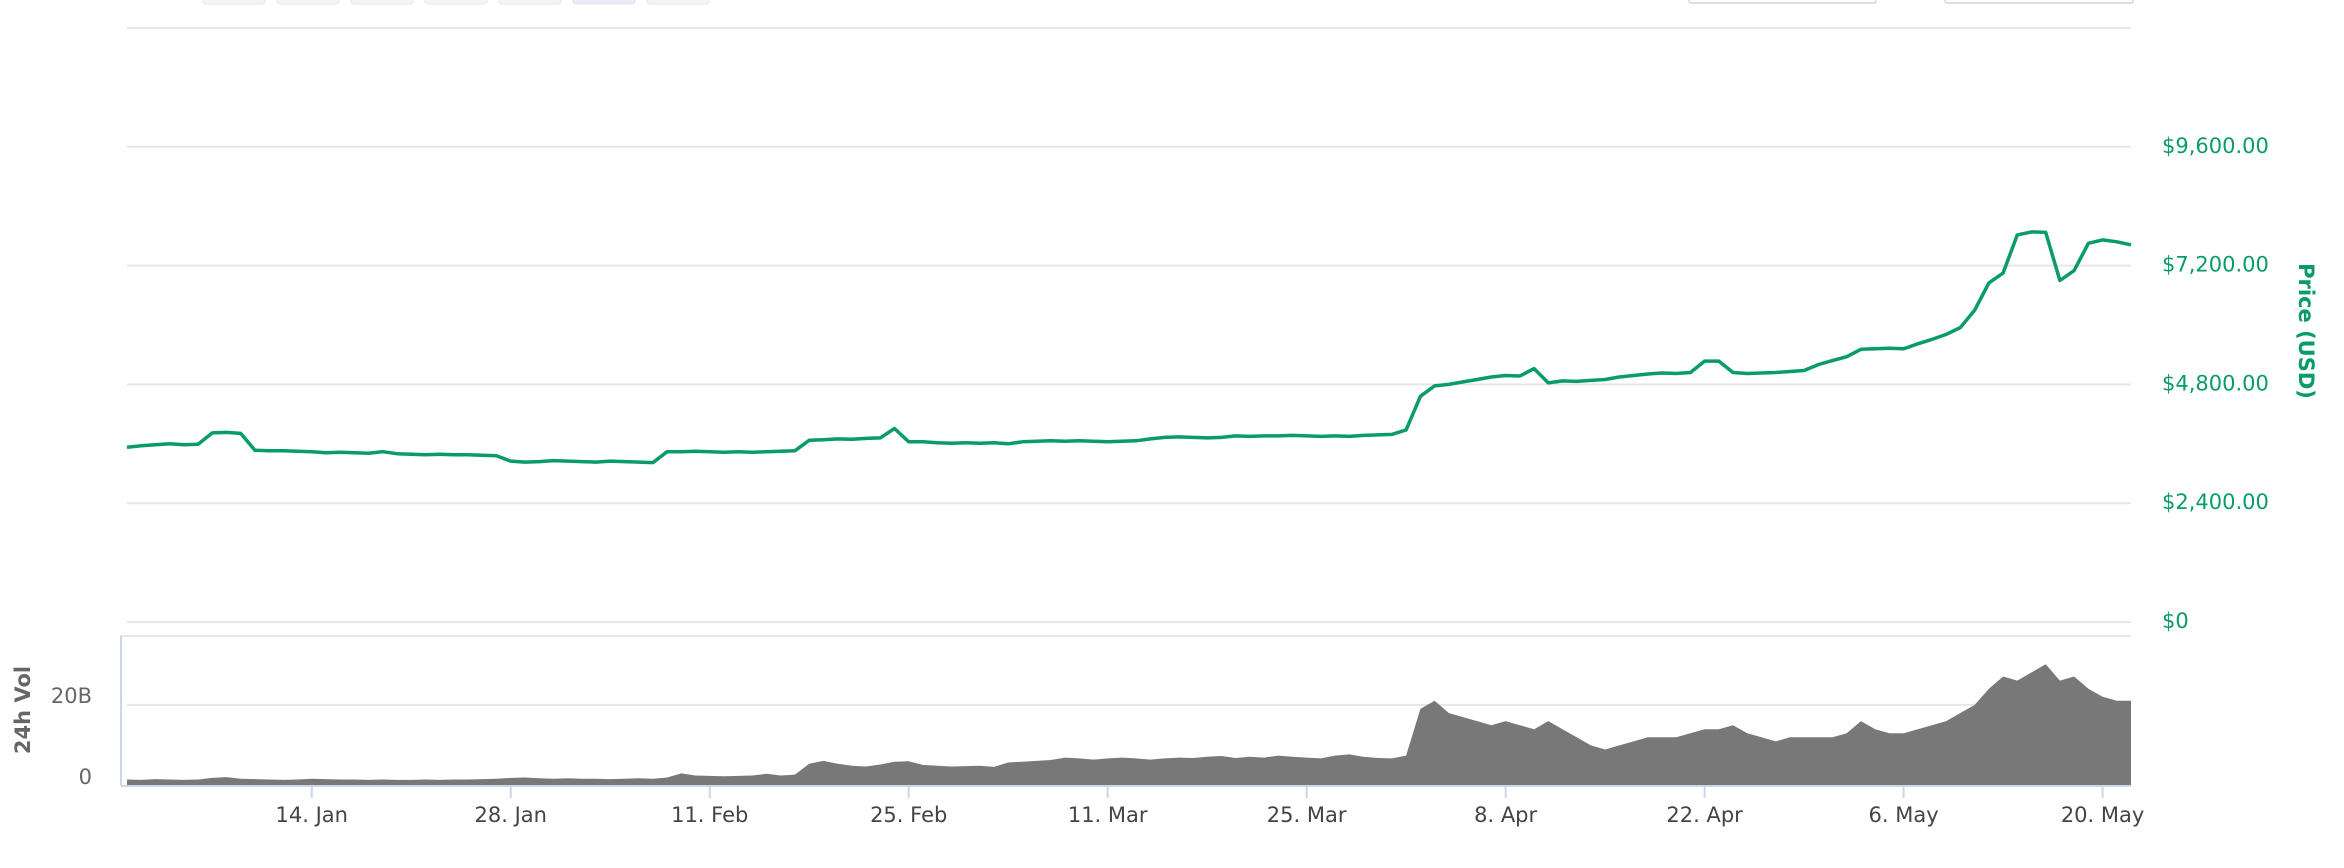 This screenshot has width=2344, height=868. Describe the element at coordinates (23, 710) in the screenshot. I see `y2-axis-title: 24h Vol` at that location.